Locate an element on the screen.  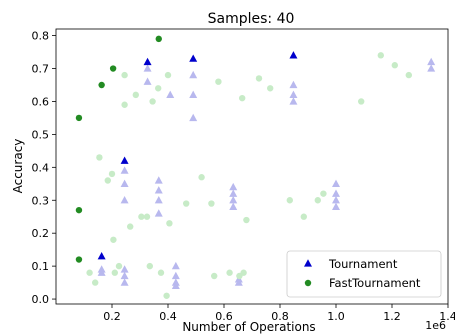
y-tick-label: 0.1 is located at coordinates (41, 266).